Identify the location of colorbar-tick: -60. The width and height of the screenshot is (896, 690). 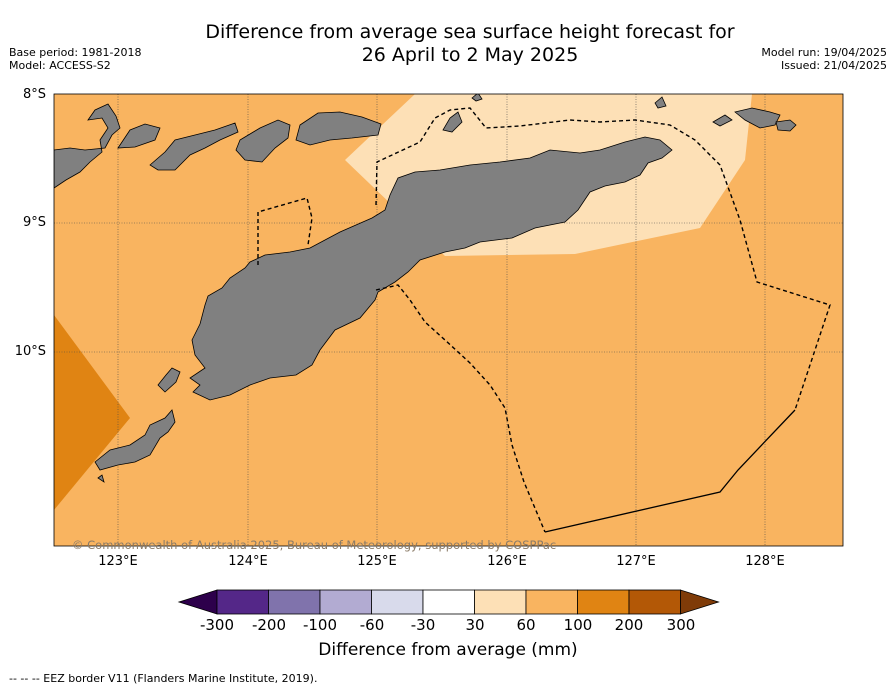
(372, 625).